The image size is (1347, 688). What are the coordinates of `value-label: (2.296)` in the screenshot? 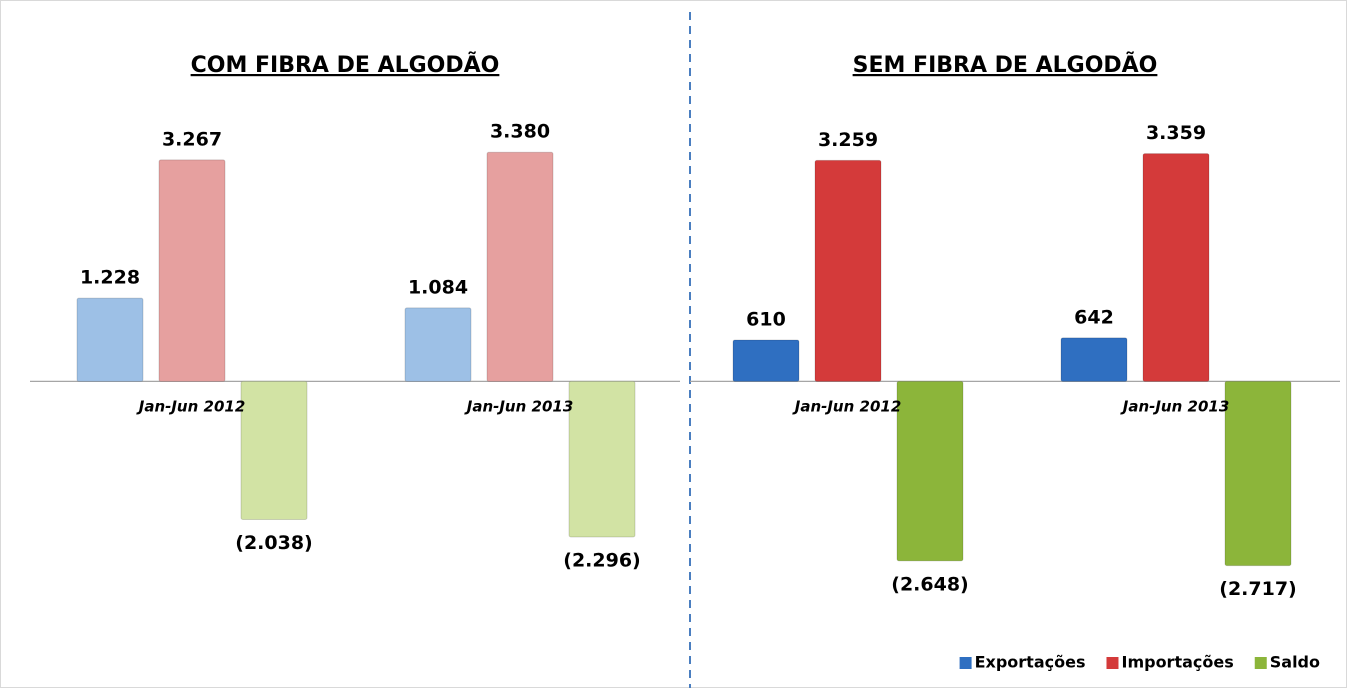 It's located at (601, 561).